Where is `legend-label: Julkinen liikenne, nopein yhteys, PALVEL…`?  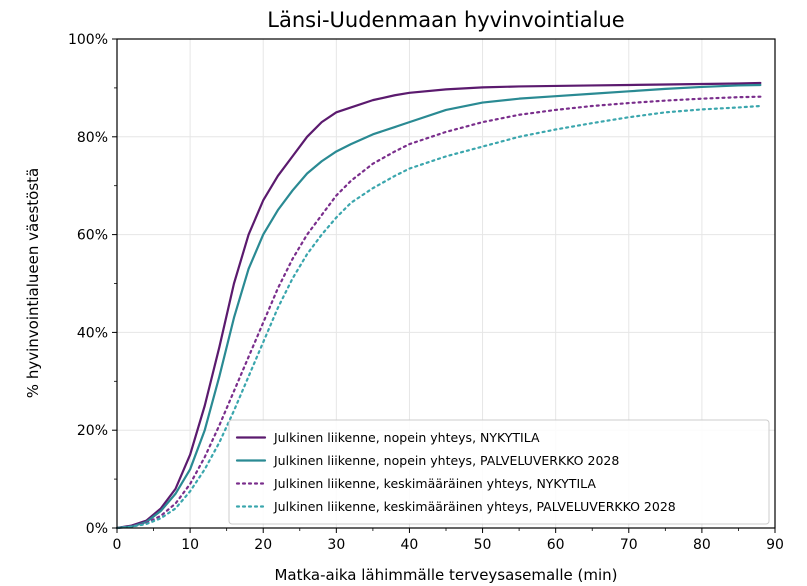 legend-label: Julkinen liikenne, nopein yhteys, PALVEL… is located at coordinates (446, 460).